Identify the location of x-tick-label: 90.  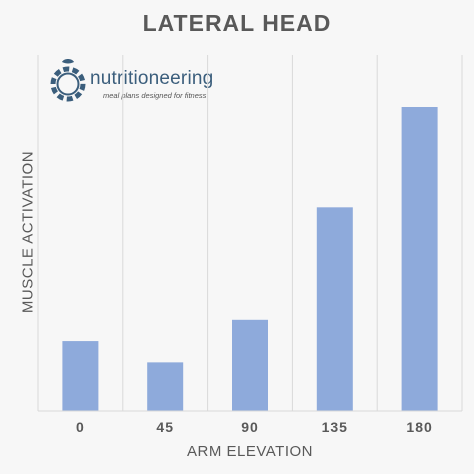
(250, 427).